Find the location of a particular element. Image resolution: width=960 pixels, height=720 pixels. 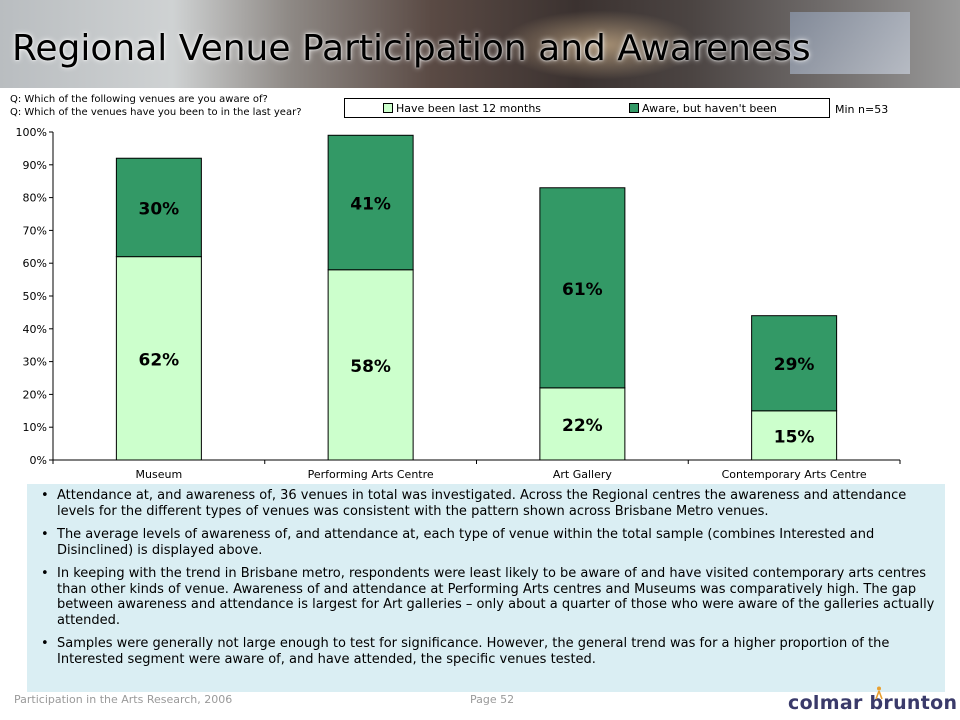

data-label: 30% is located at coordinates (159, 209).